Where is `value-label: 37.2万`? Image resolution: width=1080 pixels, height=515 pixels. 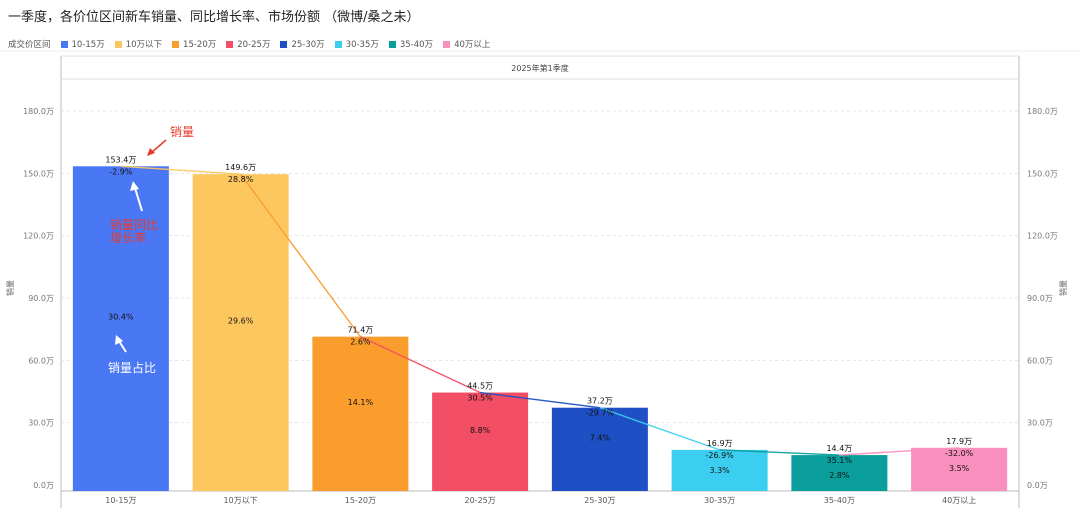 value-label: 37.2万 is located at coordinates (600, 401).